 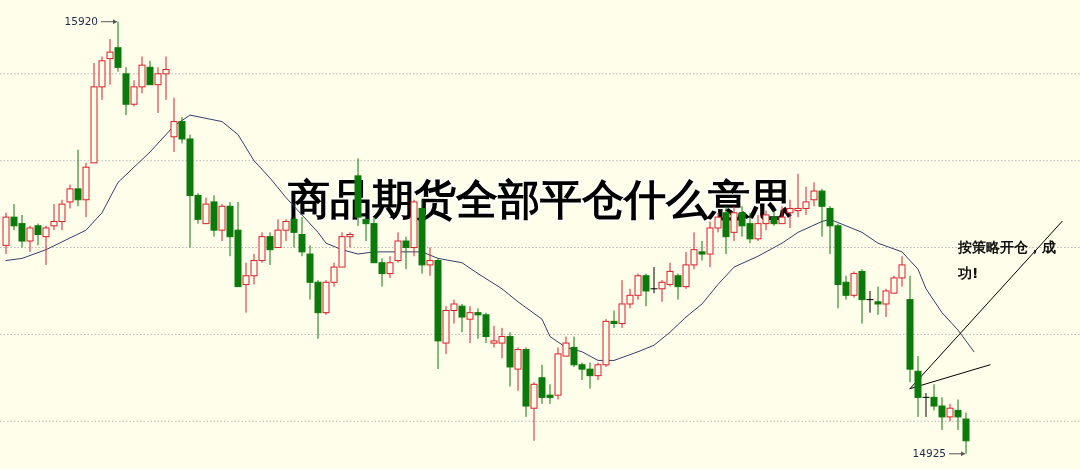 What do you see at coordinates (929, 453) in the screenshot?
I see `annotation: 14925` at bounding box center [929, 453].